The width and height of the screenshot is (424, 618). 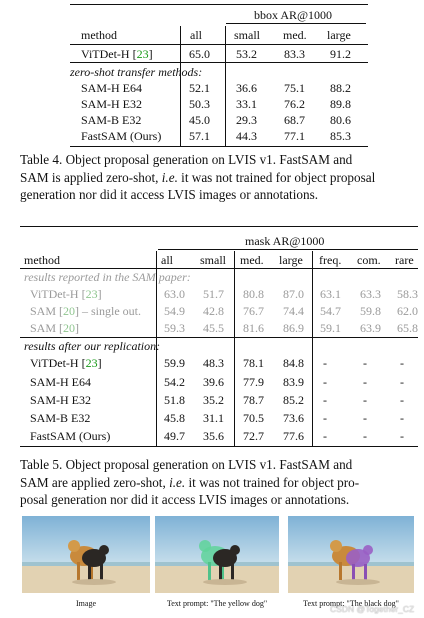 What do you see at coordinates (340, 120) in the screenshot?
I see `table4-row-value: 80.6` at bounding box center [340, 120].